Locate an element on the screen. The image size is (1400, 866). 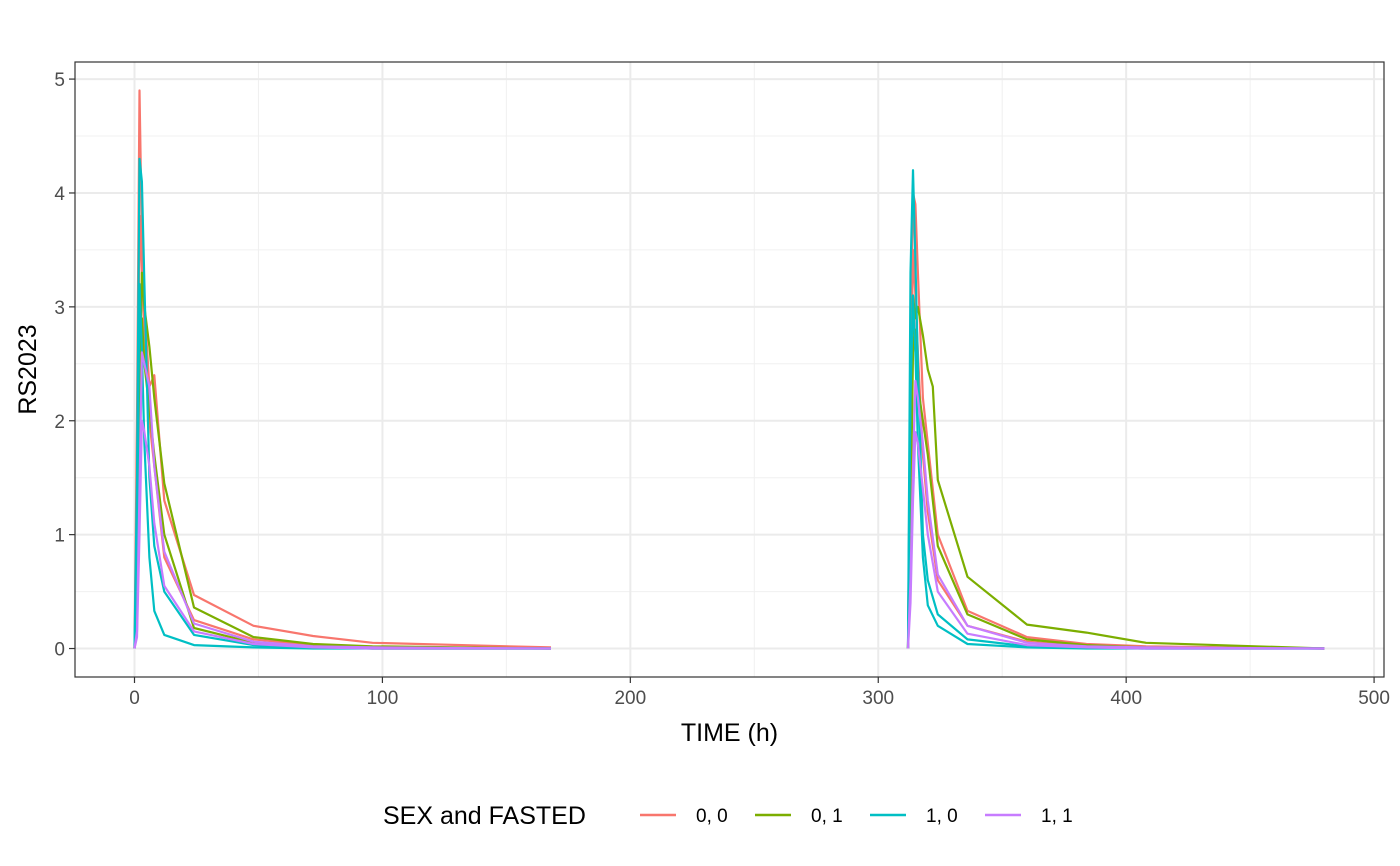
x-tick-label: 100 is located at coordinates (383, 698).